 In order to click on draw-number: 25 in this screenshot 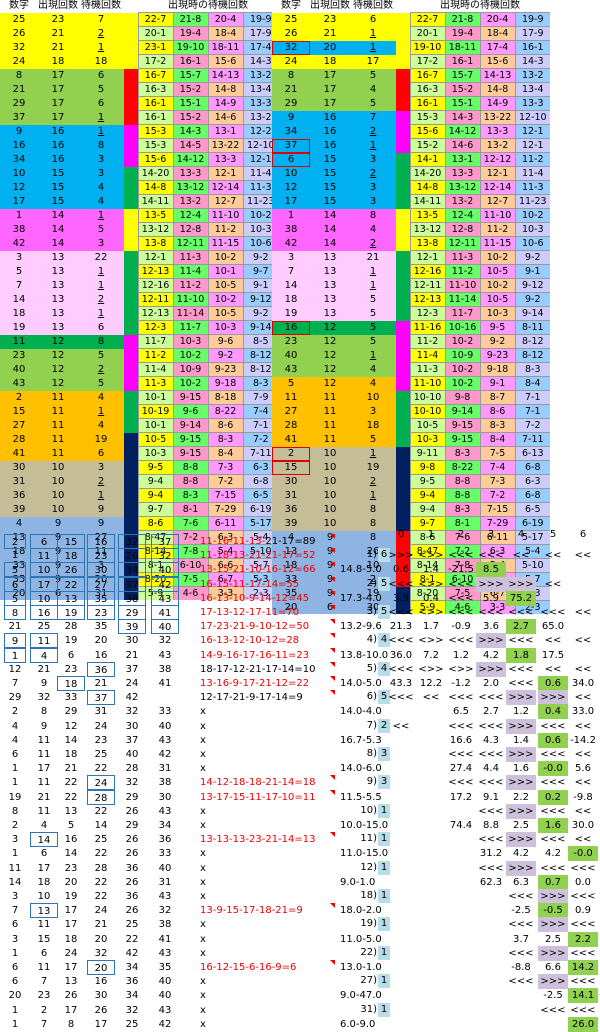, I will do `click(132, 925)`.